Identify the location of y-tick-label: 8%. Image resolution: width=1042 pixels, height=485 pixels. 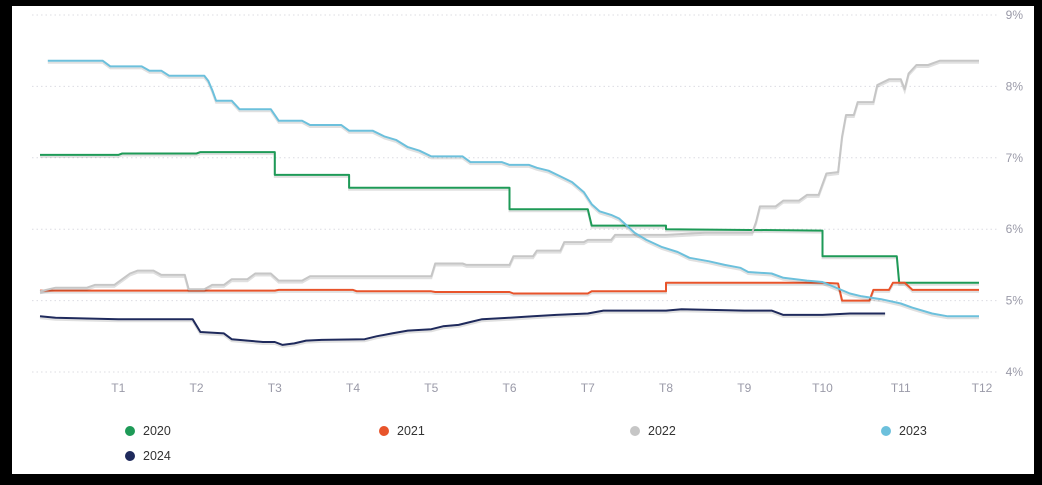
(1015, 86).